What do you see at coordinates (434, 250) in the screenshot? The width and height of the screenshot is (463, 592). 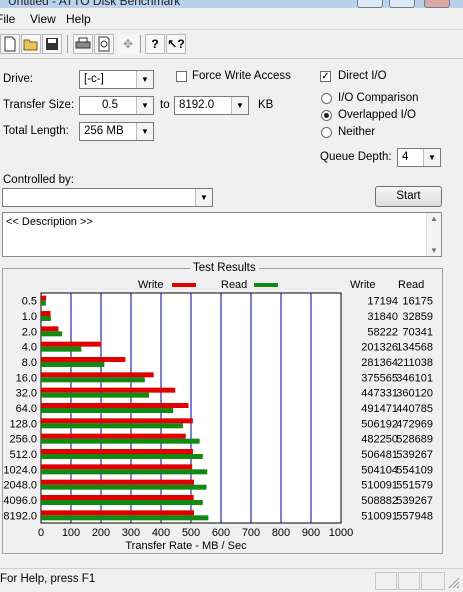 I see `scroll-down-icon: ▼` at bounding box center [434, 250].